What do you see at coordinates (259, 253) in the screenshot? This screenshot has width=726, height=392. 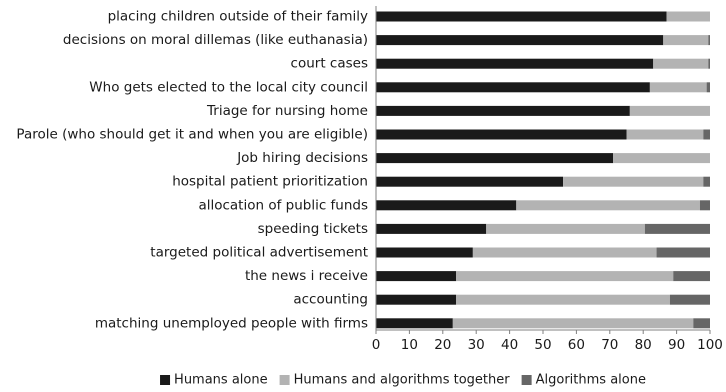 I see `category-label: targeted political advertisement` at bounding box center [259, 253].